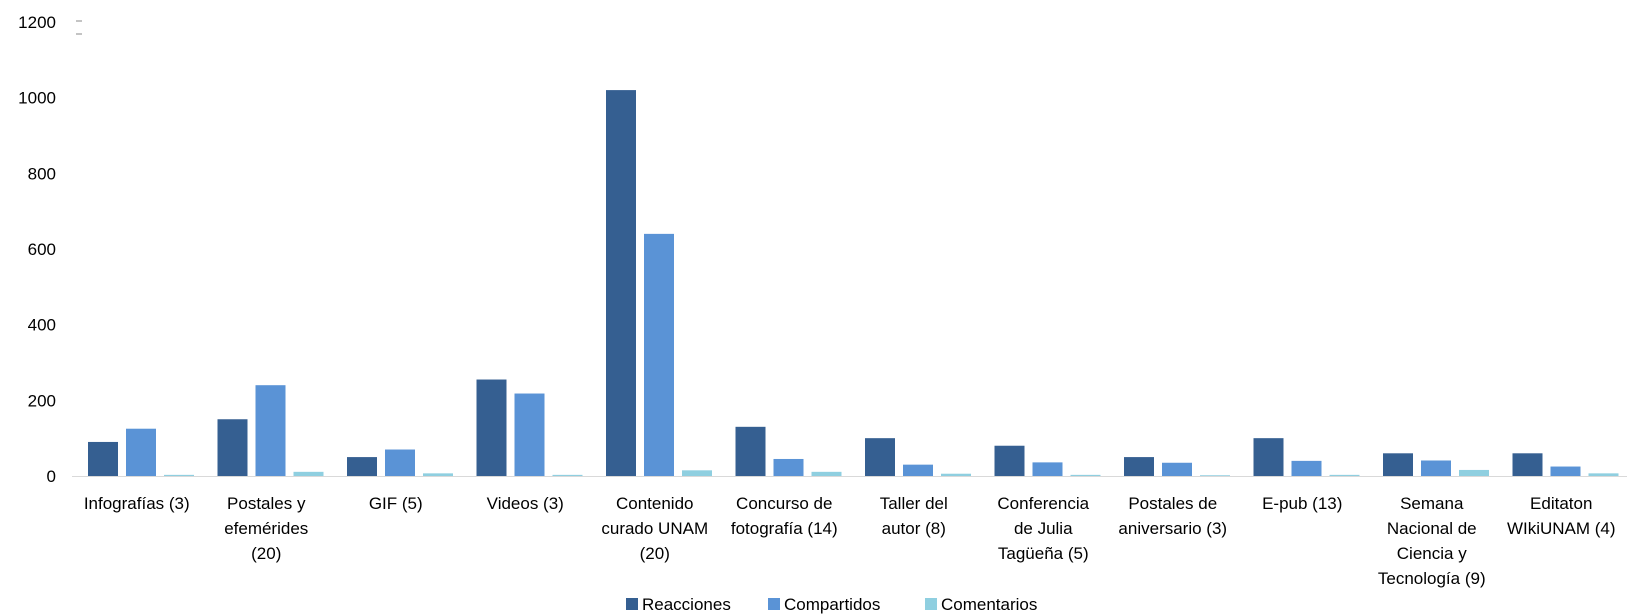 Image resolution: width=1627 pixels, height=615 pixels. Describe the element at coordinates (79, 27) in the screenshot. I see `y-axis-marks` at that location.